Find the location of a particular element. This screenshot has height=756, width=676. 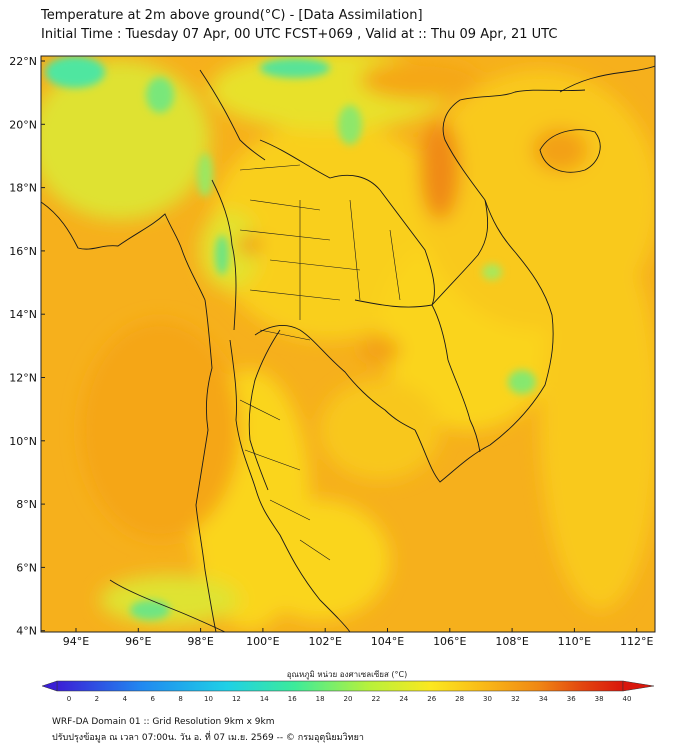

longitude-label: 98°E is located at coordinates (200, 641).